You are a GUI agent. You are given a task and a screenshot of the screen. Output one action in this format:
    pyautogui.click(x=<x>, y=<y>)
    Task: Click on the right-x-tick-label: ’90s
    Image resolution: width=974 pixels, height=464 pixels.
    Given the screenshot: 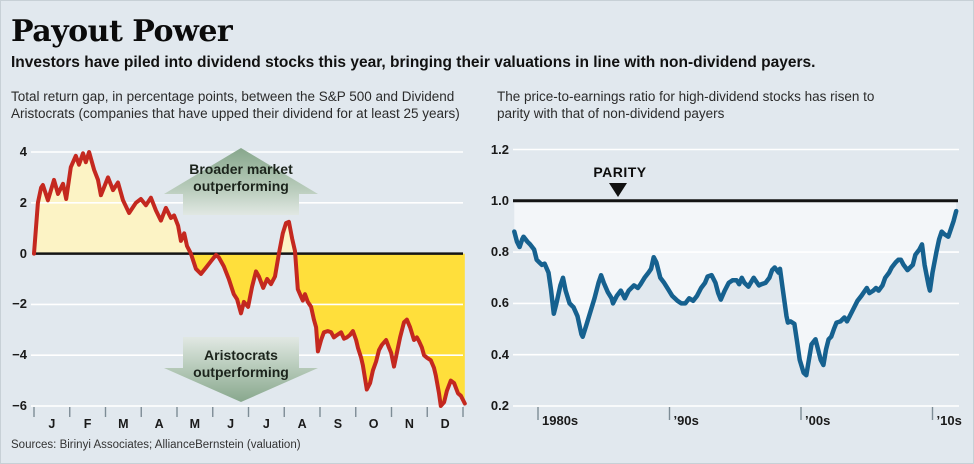 What is the action you would take?
    pyautogui.click(x=686, y=420)
    